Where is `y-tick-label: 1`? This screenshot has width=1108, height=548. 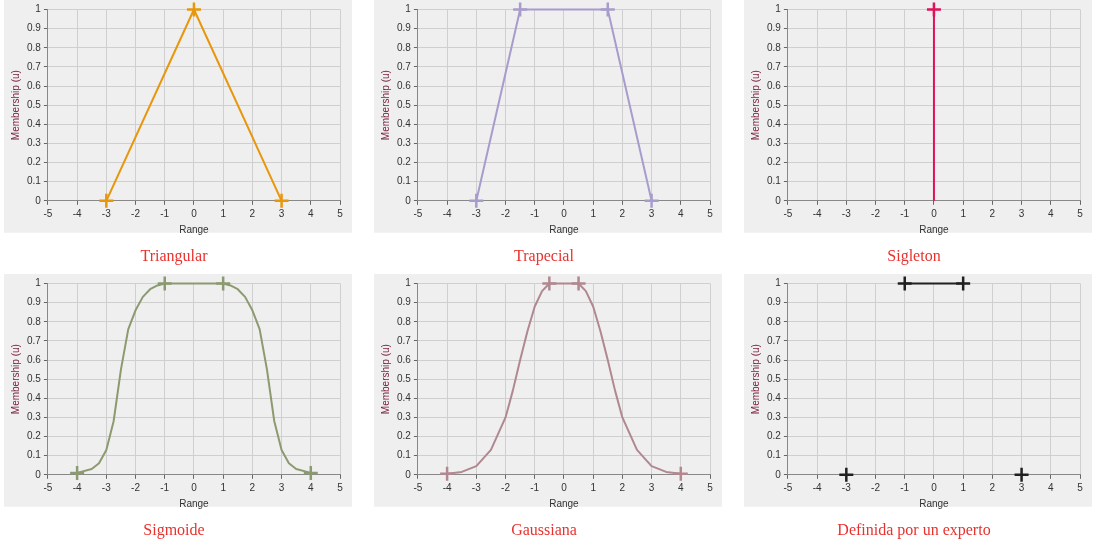
y-tick-label: 1 is located at coordinates (408, 9).